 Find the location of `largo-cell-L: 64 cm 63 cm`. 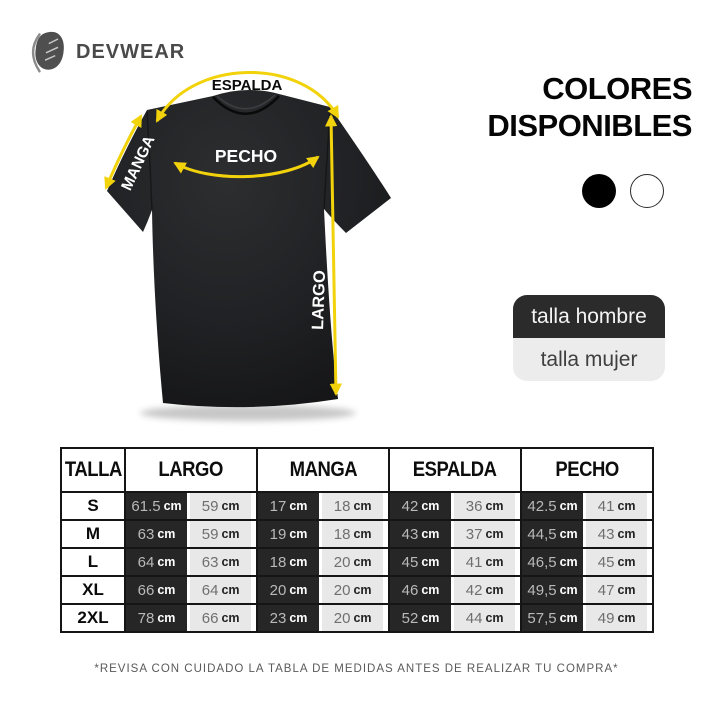

largo-cell-L: 64 cm 63 cm is located at coordinates (190, 561).